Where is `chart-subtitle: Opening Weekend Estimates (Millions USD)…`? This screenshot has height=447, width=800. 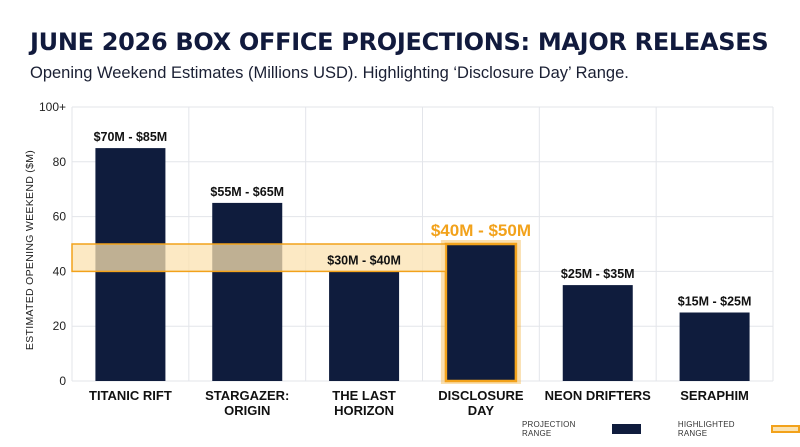
chart-subtitle: Opening Weekend Estimates (Millions USD)… is located at coordinates (329, 73).